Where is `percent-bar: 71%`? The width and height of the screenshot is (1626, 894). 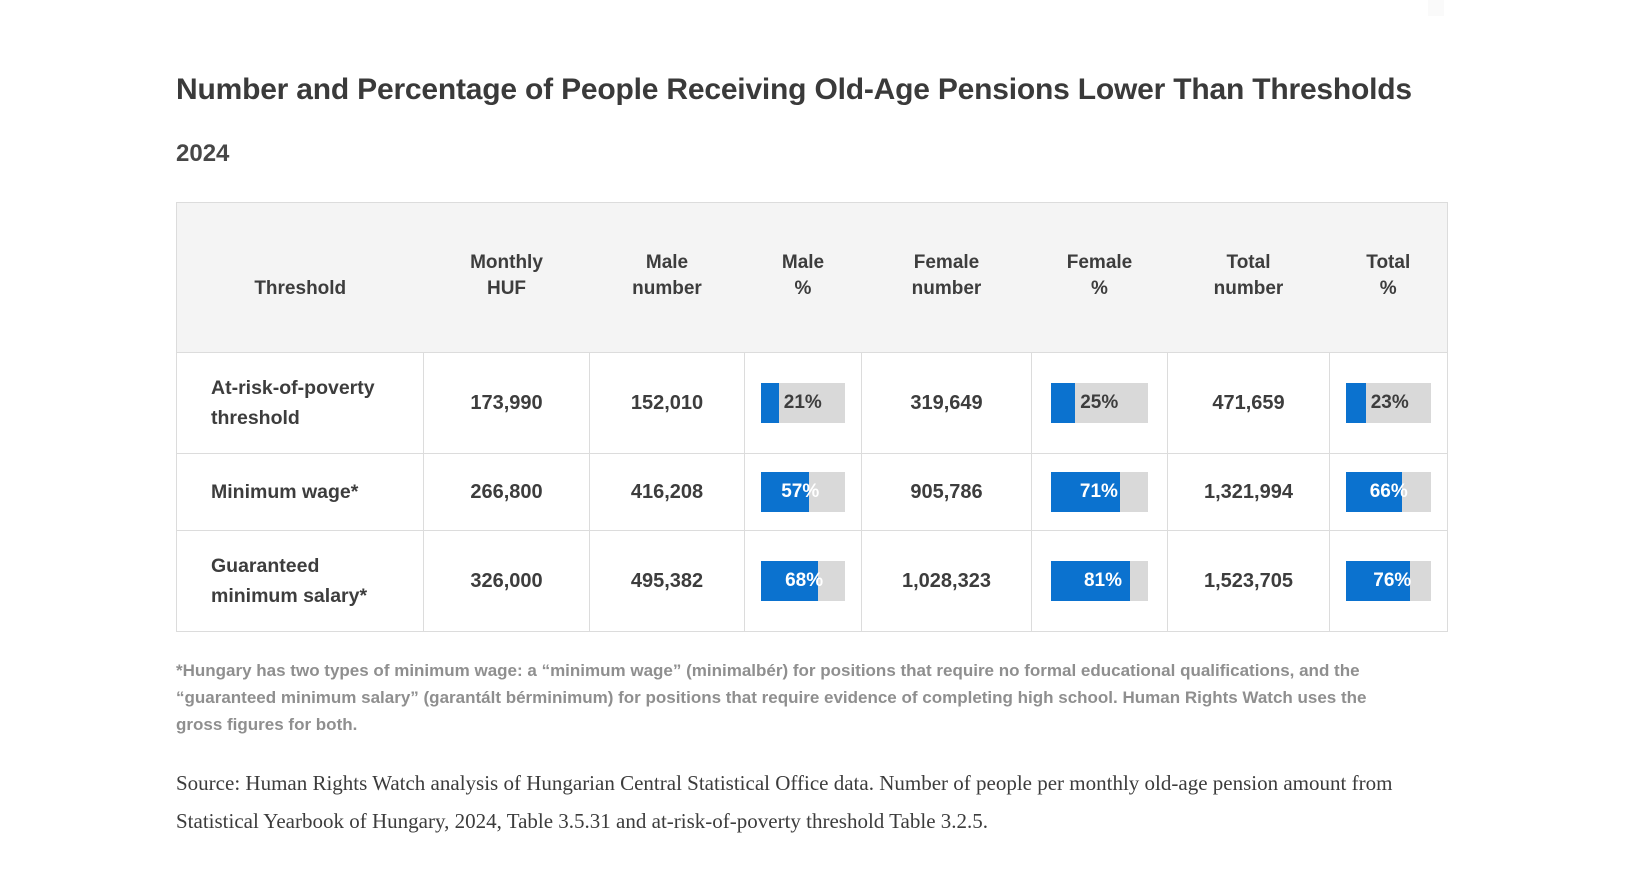
percent-bar: 71% is located at coordinates (1099, 492).